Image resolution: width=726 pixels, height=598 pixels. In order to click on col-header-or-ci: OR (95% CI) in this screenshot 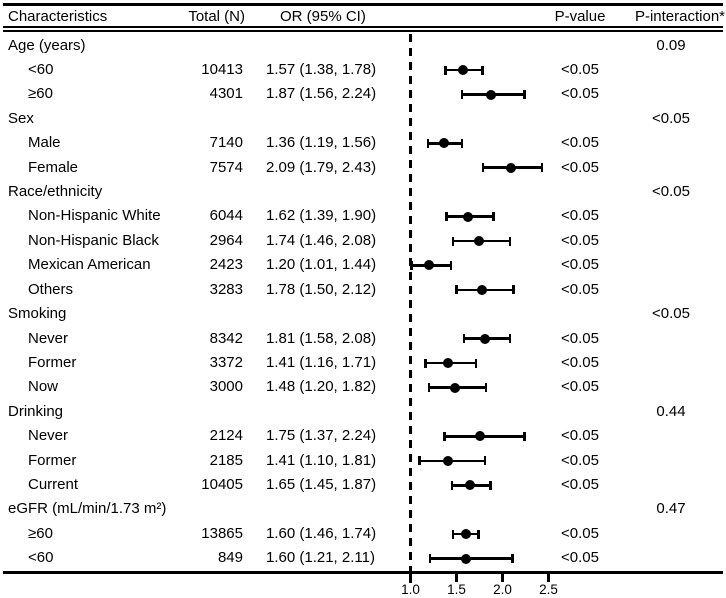, I will do `click(323, 16)`.